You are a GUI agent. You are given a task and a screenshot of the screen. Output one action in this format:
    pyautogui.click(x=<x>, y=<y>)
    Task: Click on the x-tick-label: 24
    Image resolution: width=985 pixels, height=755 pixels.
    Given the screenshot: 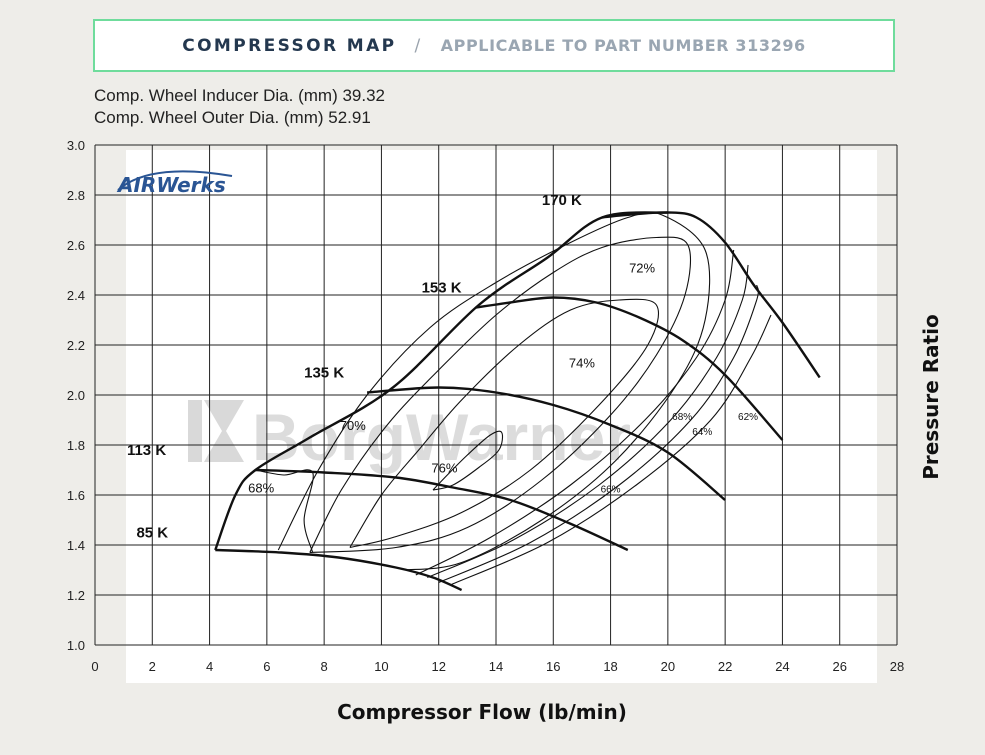 What is the action you would take?
    pyautogui.click(x=782, y=666)
    